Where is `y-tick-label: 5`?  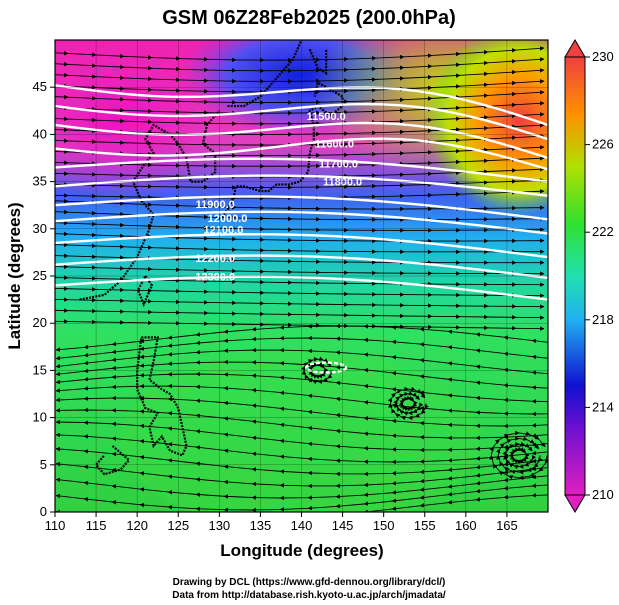 y-tick-label: 5 is located at coordinates (43, 464).